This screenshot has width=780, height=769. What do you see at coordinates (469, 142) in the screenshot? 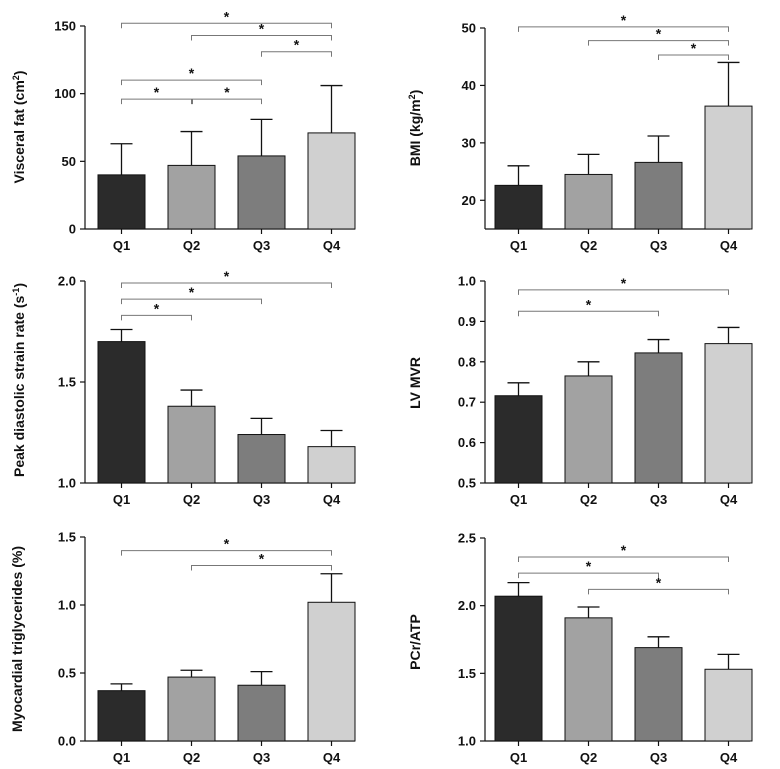
I see `y-tick-label: 30` at bounding box center [469, 142].